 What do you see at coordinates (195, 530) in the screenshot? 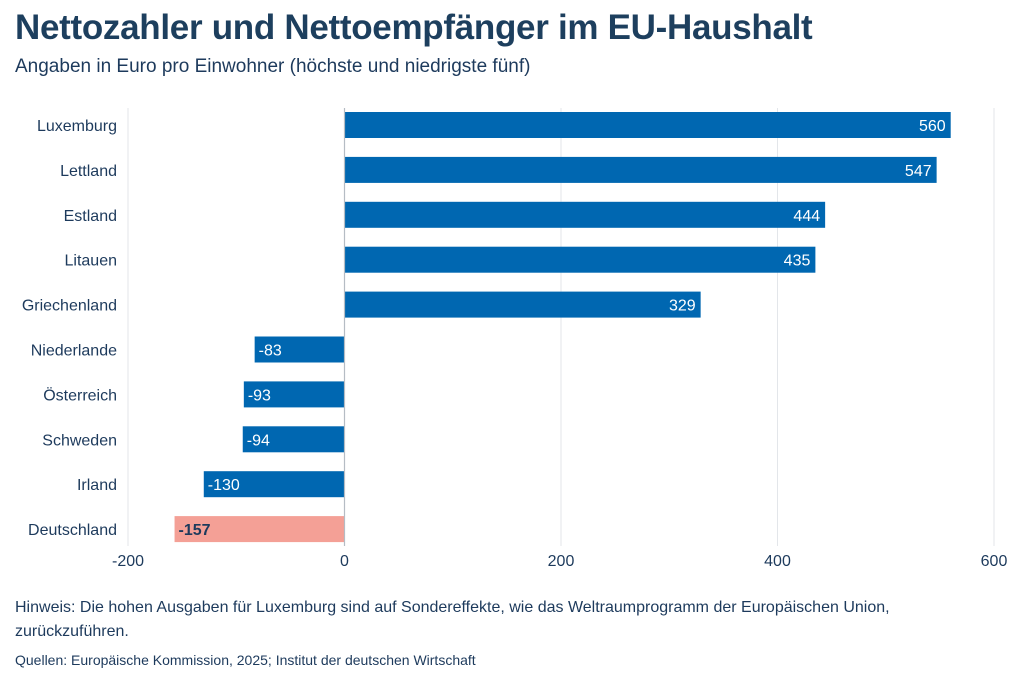
I see `data-label: -157` at bounding box center [195, 530].